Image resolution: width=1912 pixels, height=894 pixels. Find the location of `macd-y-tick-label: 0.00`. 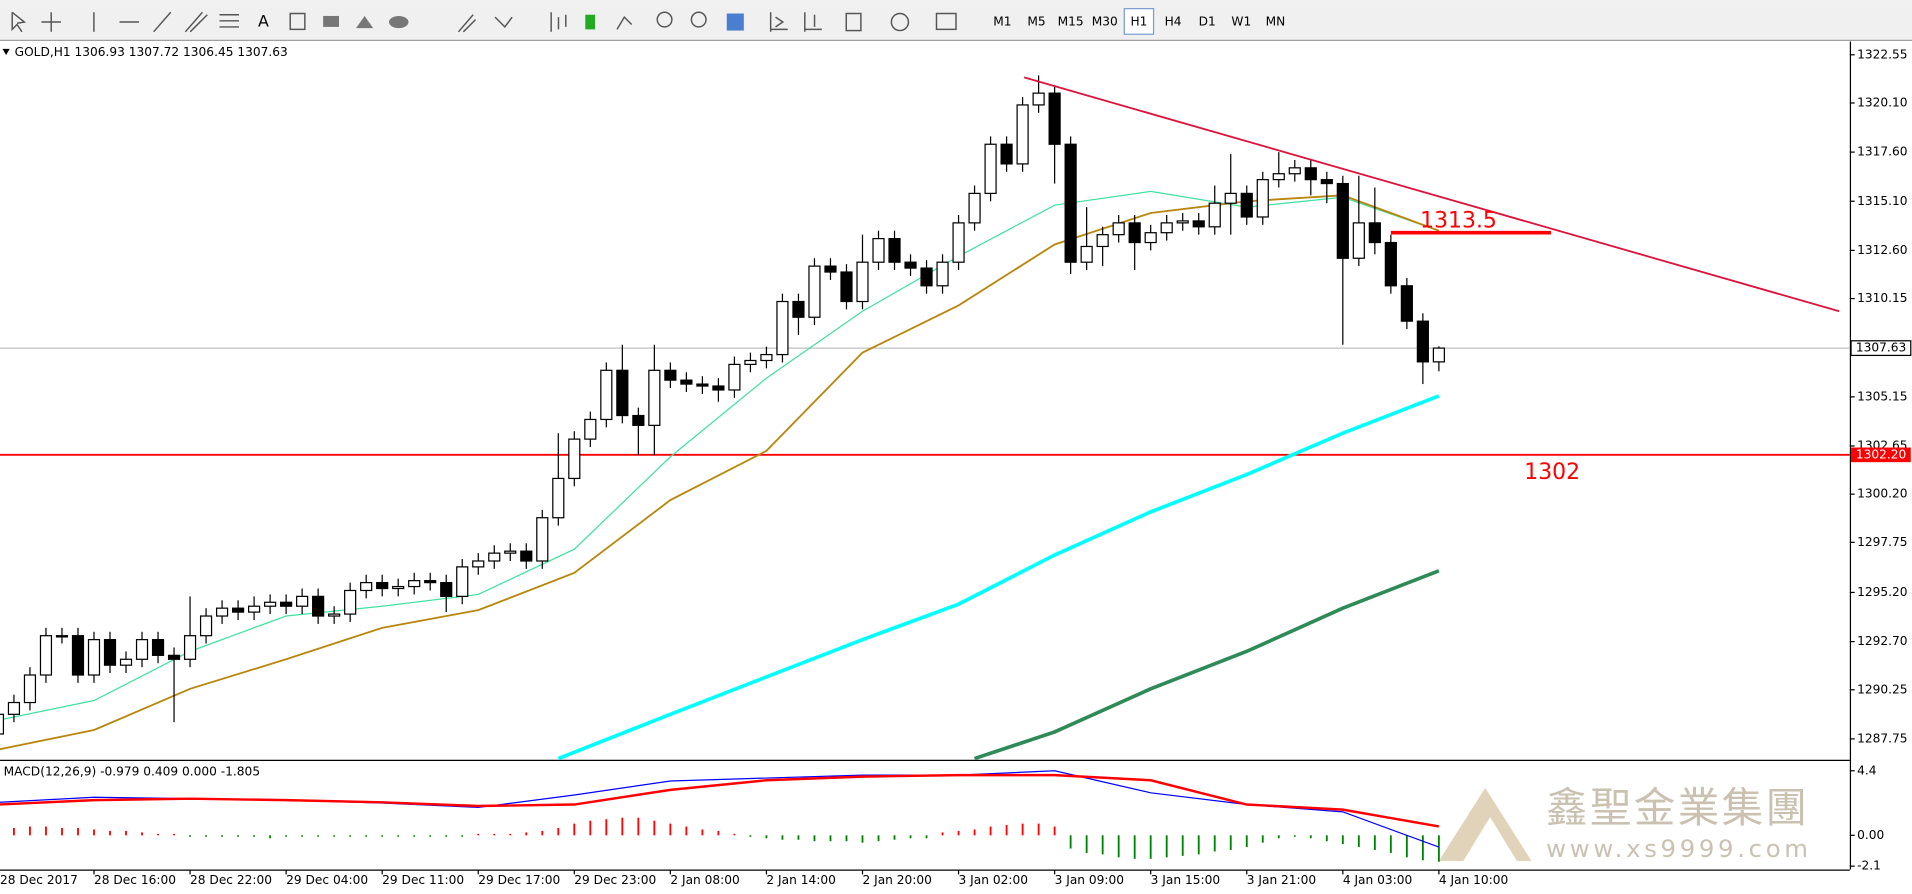

macd-y-tick-label: 0.00 is located at coordinates (1870, 835).